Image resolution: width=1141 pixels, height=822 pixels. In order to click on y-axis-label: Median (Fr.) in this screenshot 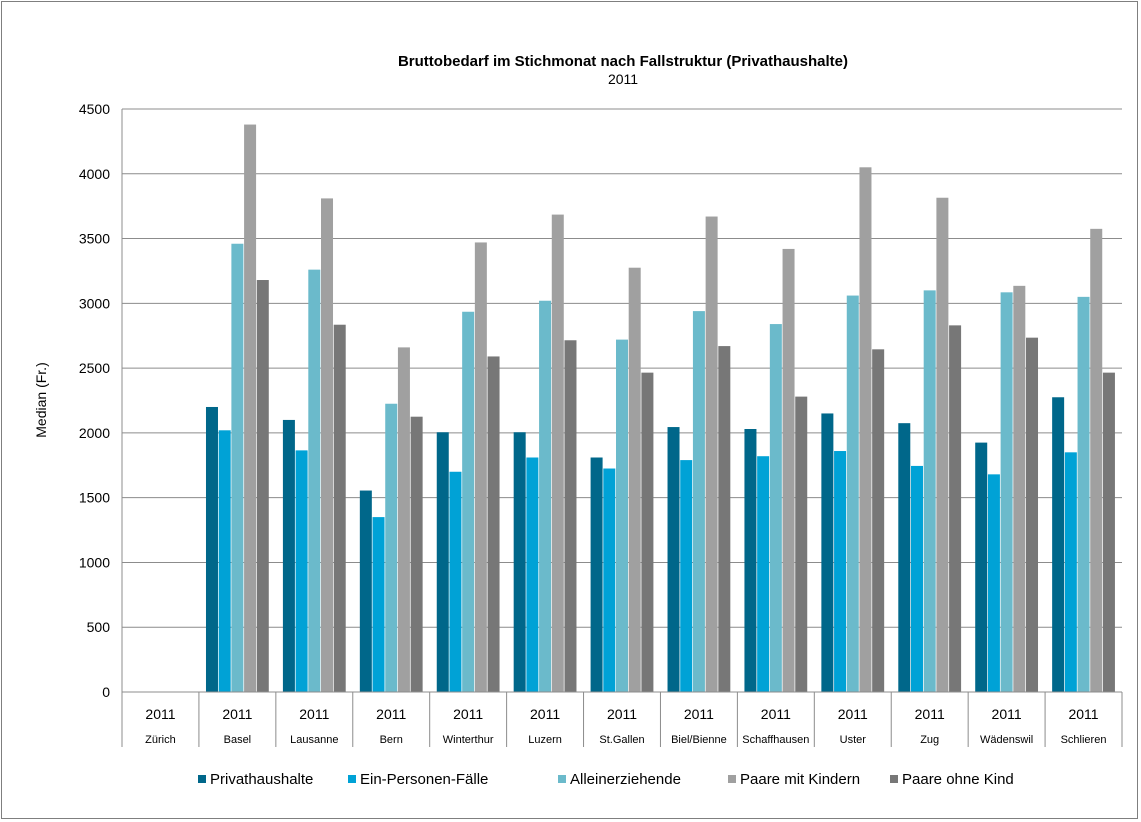, I will do `click(41, 399)`.